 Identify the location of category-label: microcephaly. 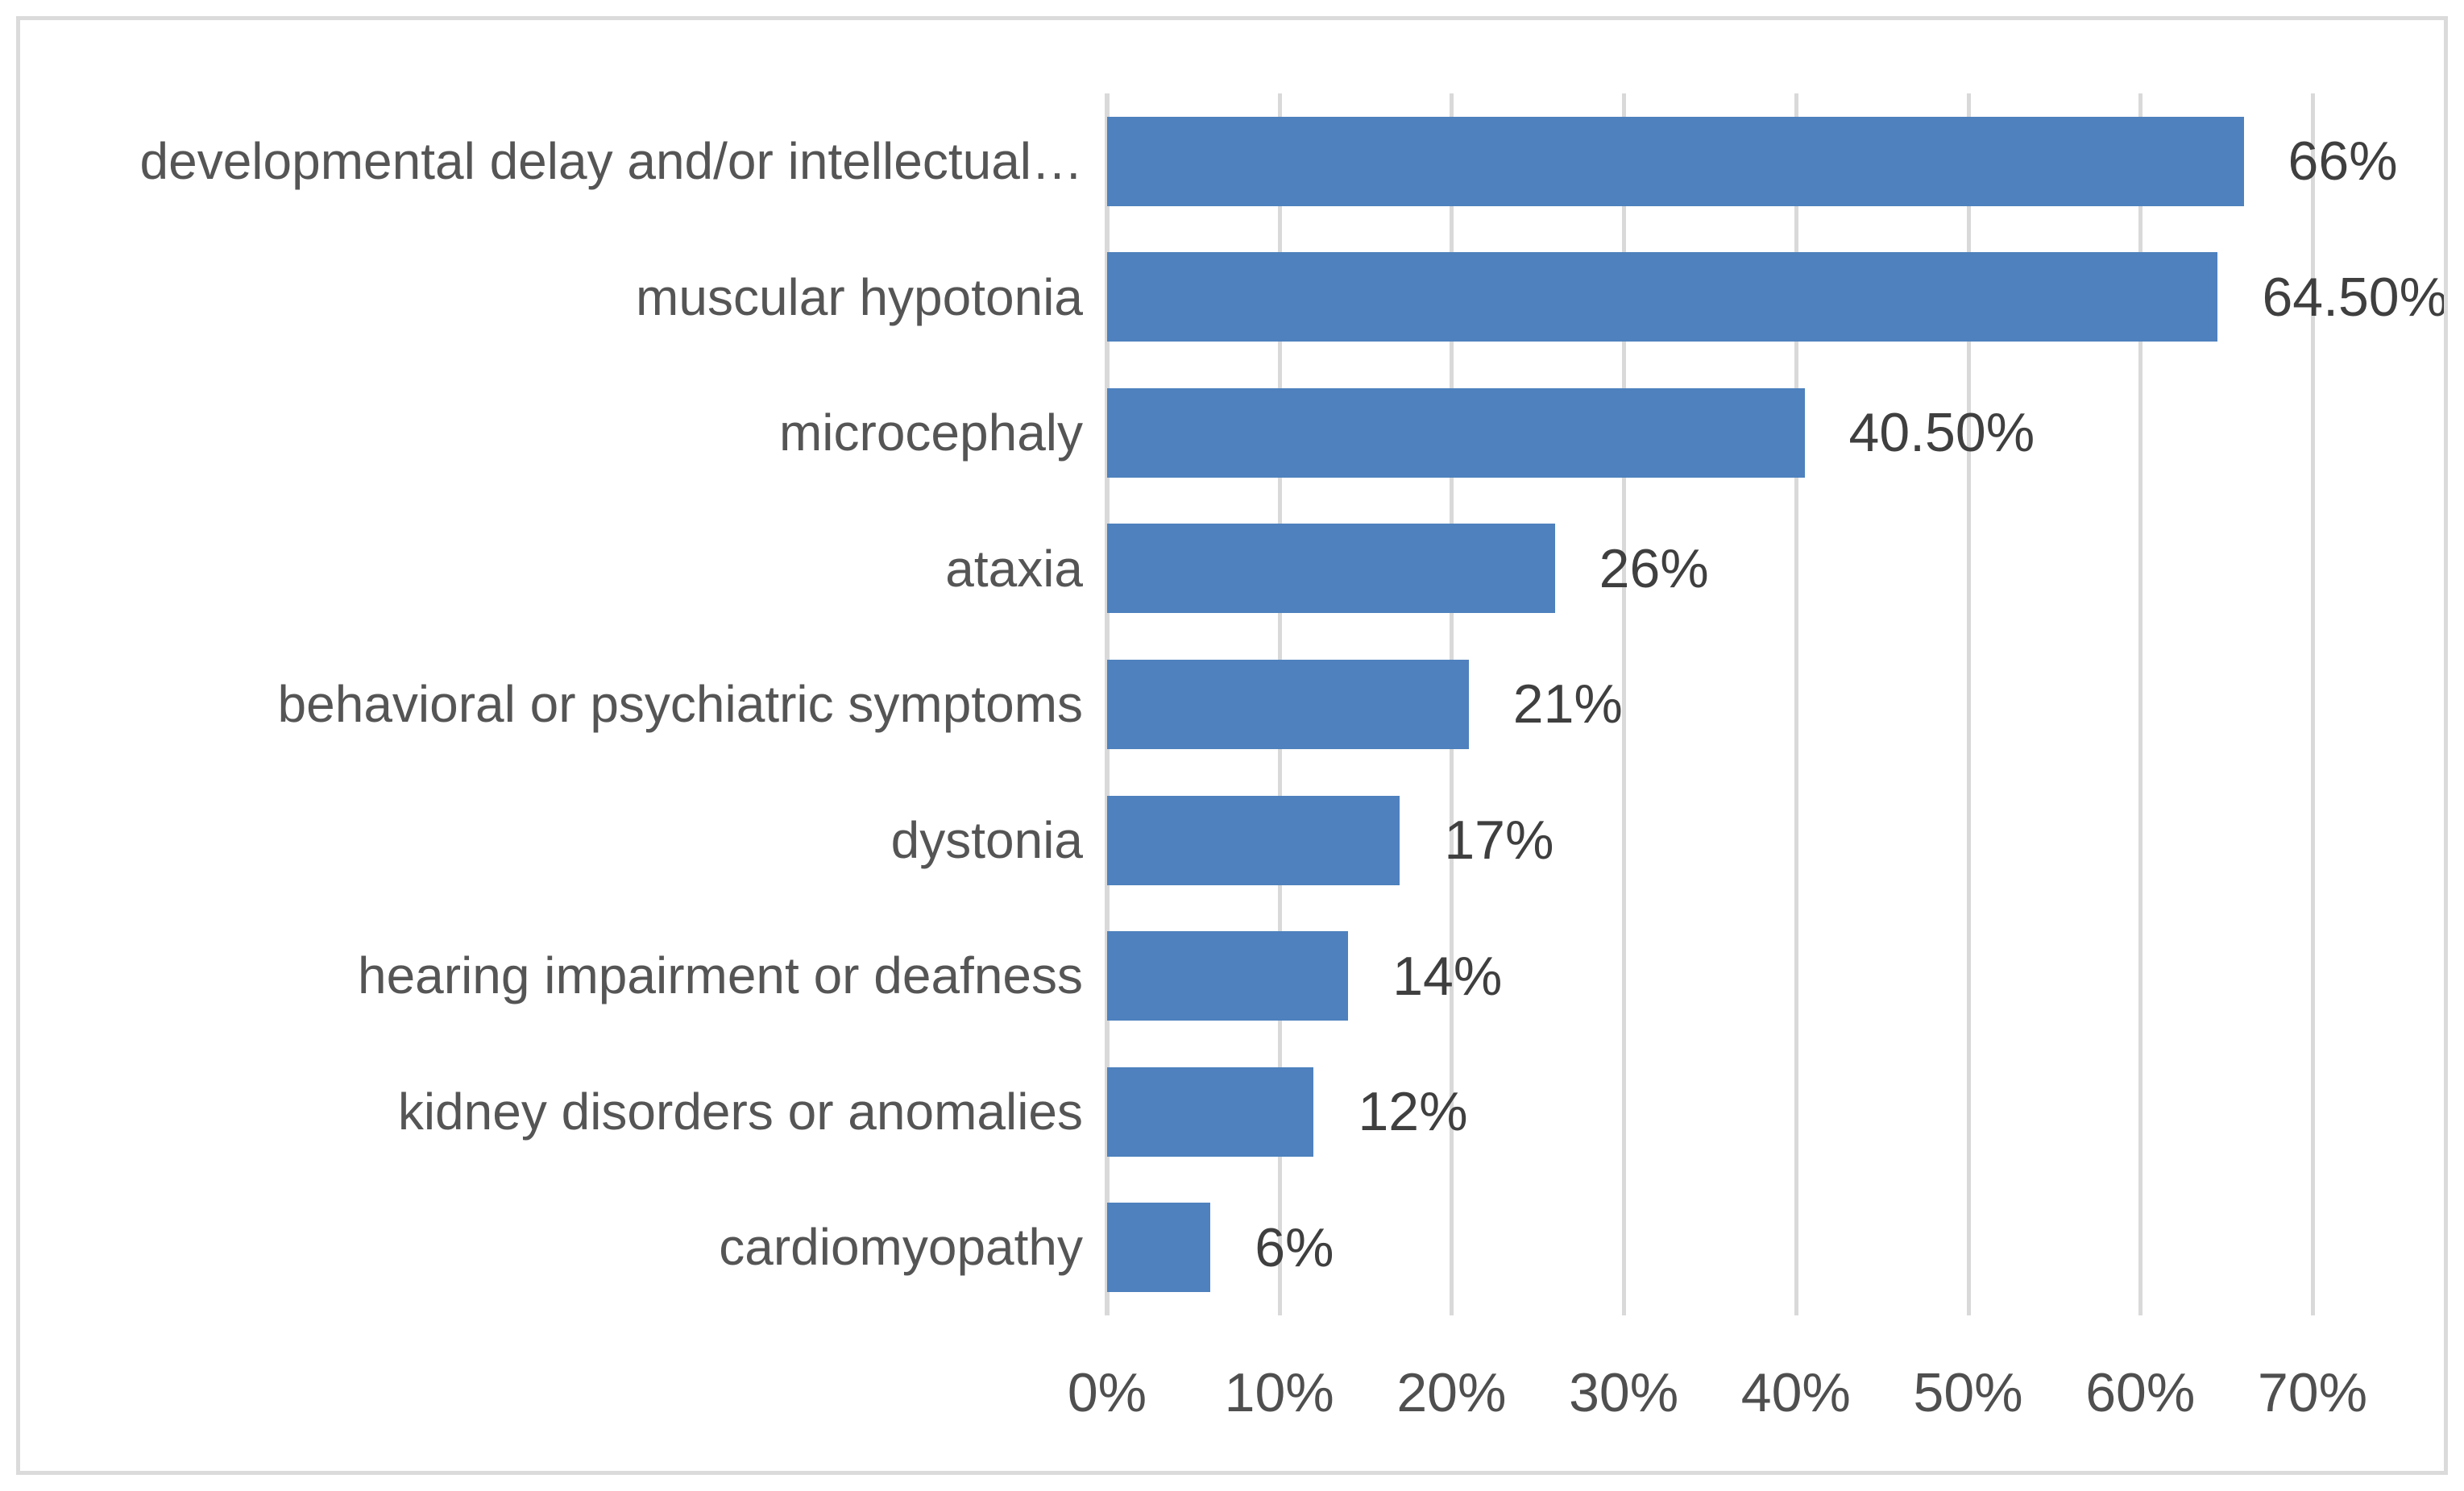
(930, 433).